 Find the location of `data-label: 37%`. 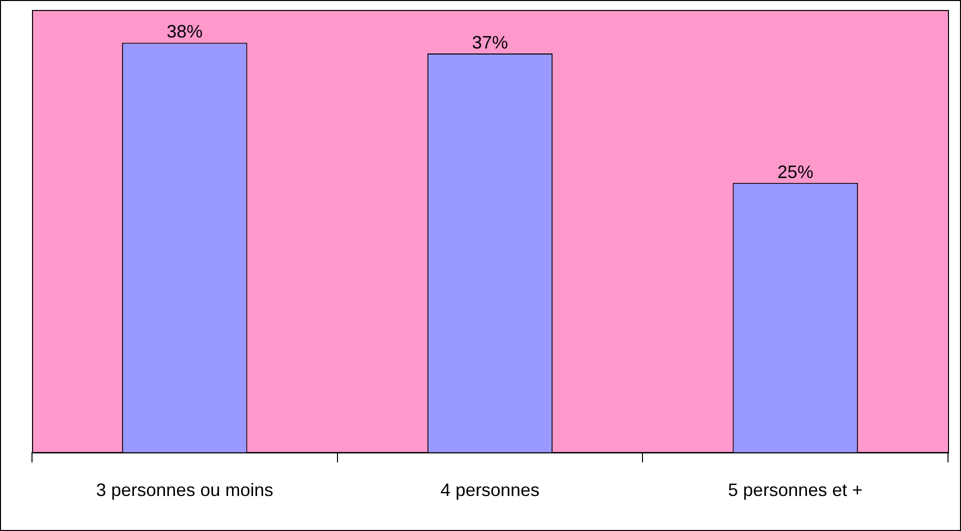

data-label: 37% is located at coordinates (490, 42).